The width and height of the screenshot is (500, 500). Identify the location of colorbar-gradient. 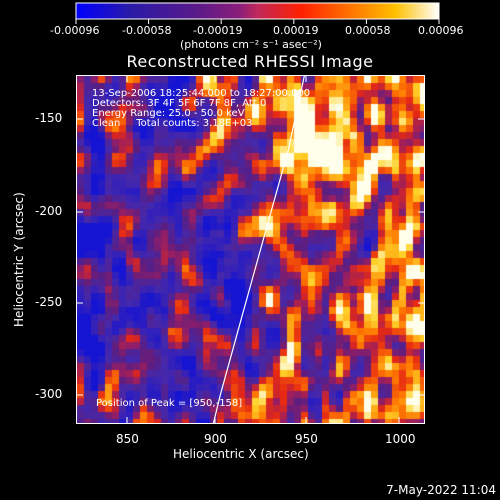
(257, 11).